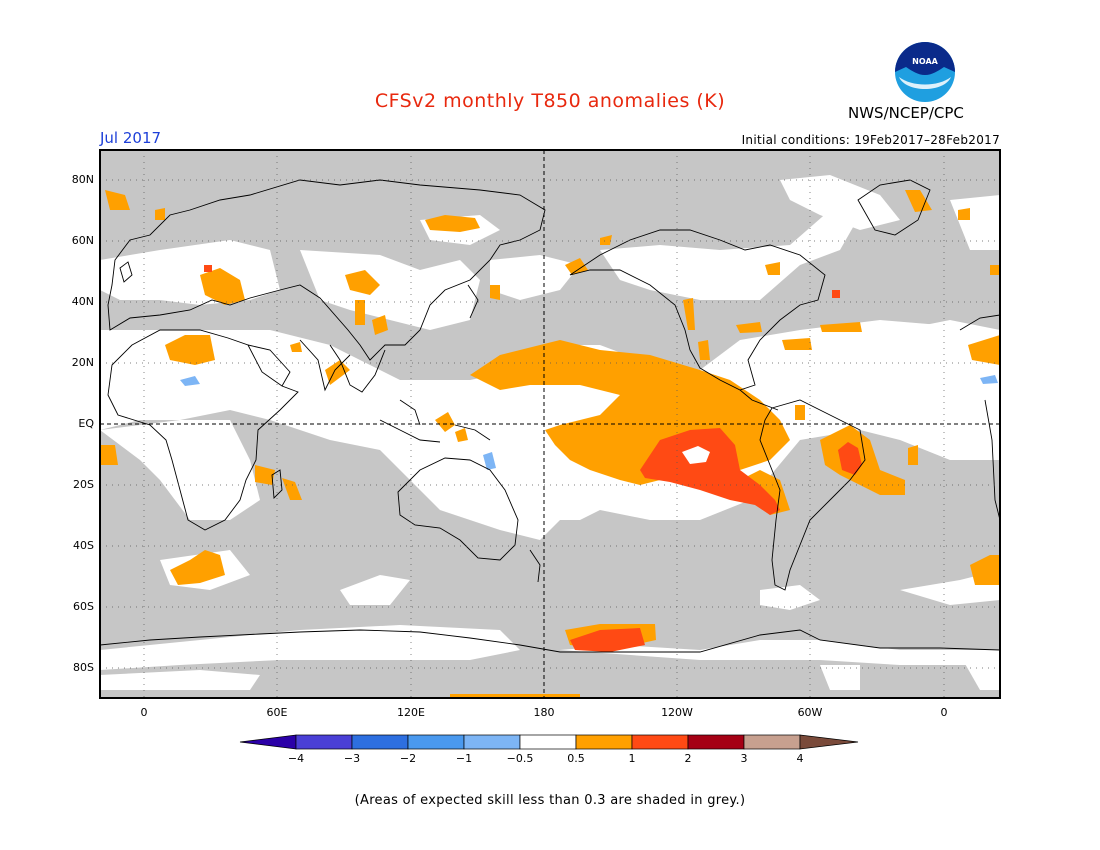 This screenshot has width=1100, height=850. Describe the element at coordinates (906, 113) in the screenshot. I see `agency-label: NWS/NCEP/CPC` at that location.